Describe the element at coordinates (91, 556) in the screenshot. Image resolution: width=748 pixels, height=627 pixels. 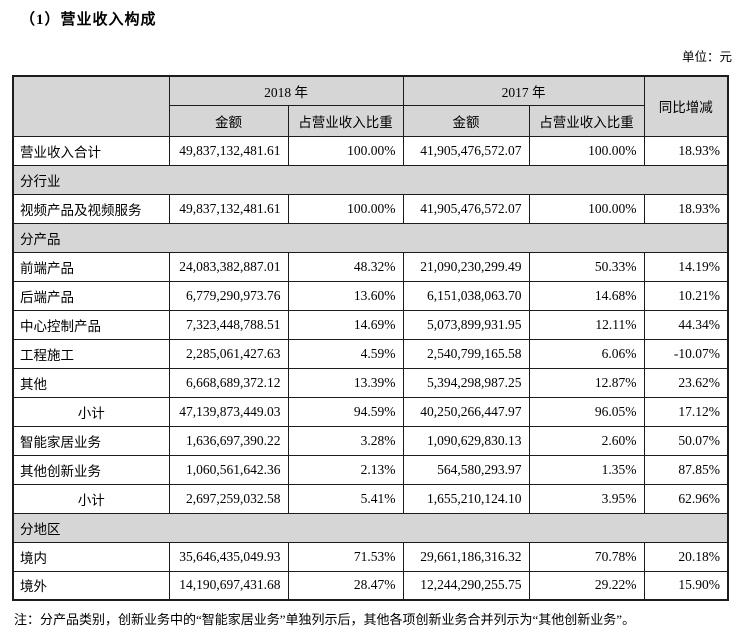
I see `row-label: 境内` at that location.